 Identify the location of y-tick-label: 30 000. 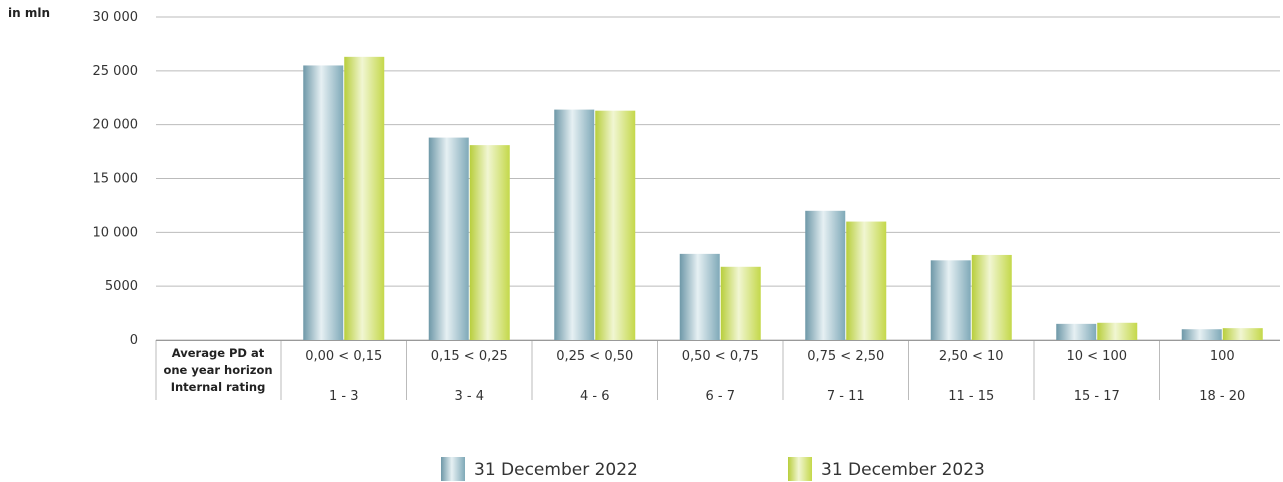
(116, 17).